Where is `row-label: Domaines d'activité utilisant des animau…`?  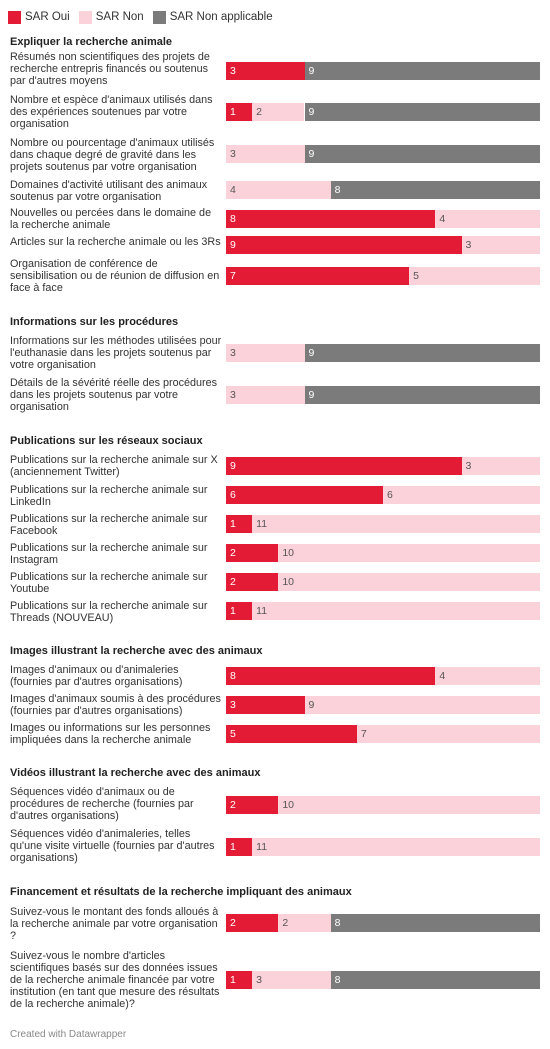 row-label: Domaines d'activité utilisant des animau… is located at coordinates (109, 191).